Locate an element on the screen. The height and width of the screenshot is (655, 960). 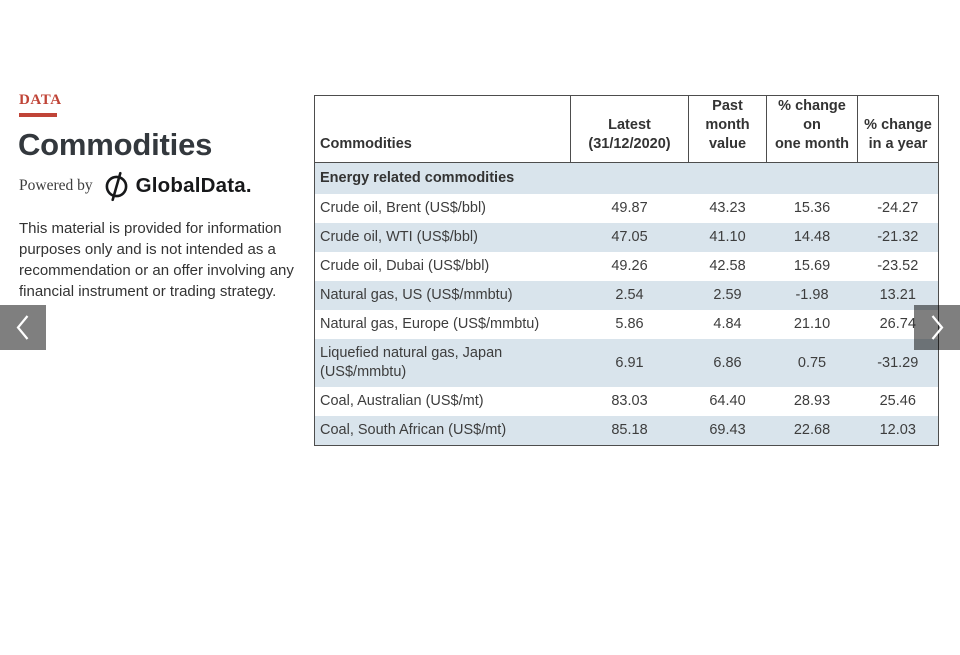
value-cell: 42.58 is located at coordinates (727, 266).